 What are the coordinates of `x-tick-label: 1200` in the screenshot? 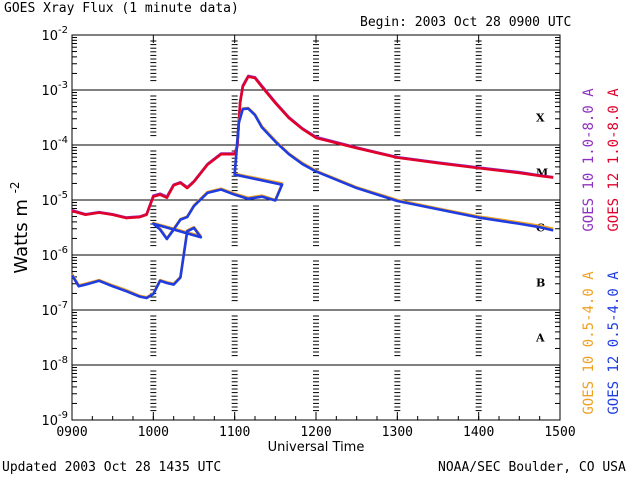 It's located at (315, 432).